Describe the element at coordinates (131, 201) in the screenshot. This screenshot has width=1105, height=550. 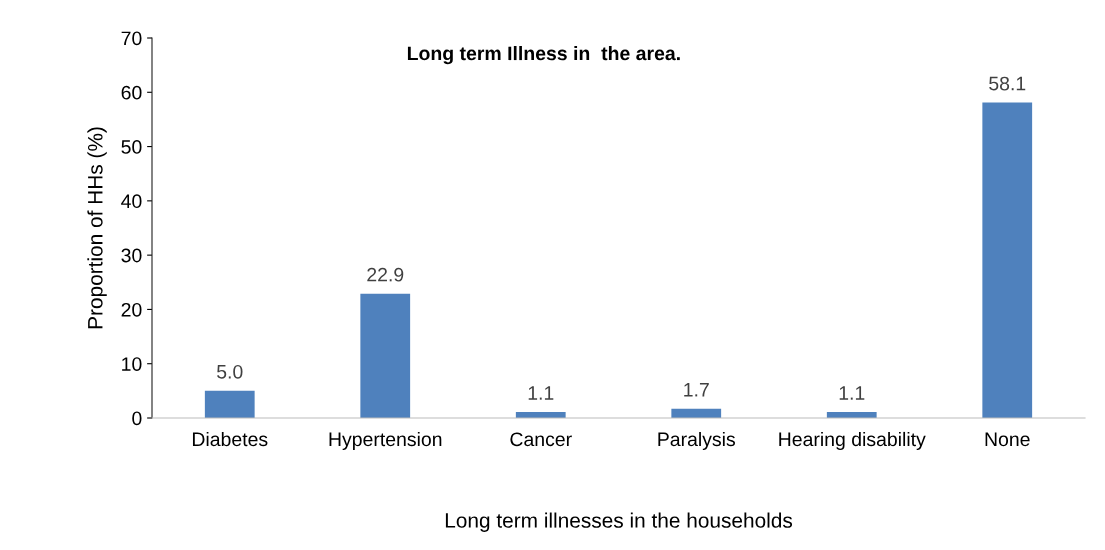
I see `y-tick-label: 40` at that location.